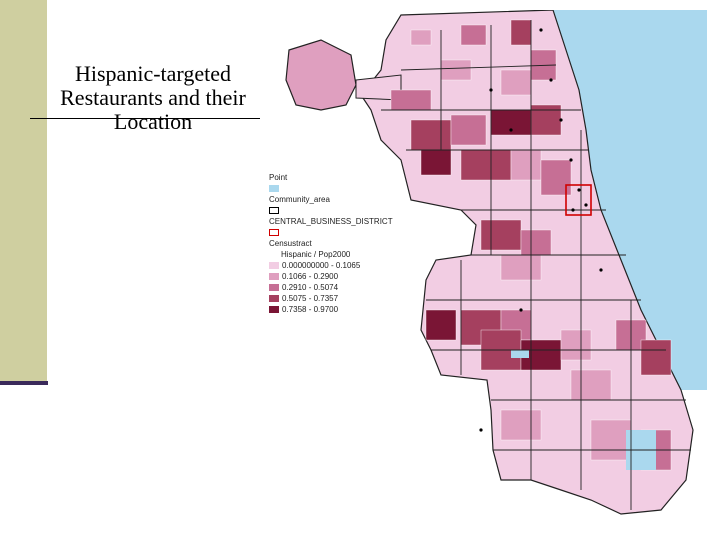 The height and width of the screenshot is (540, 720). I want to click on legend-class-row: 0.7358 - 0.9700, so click(344, 309).